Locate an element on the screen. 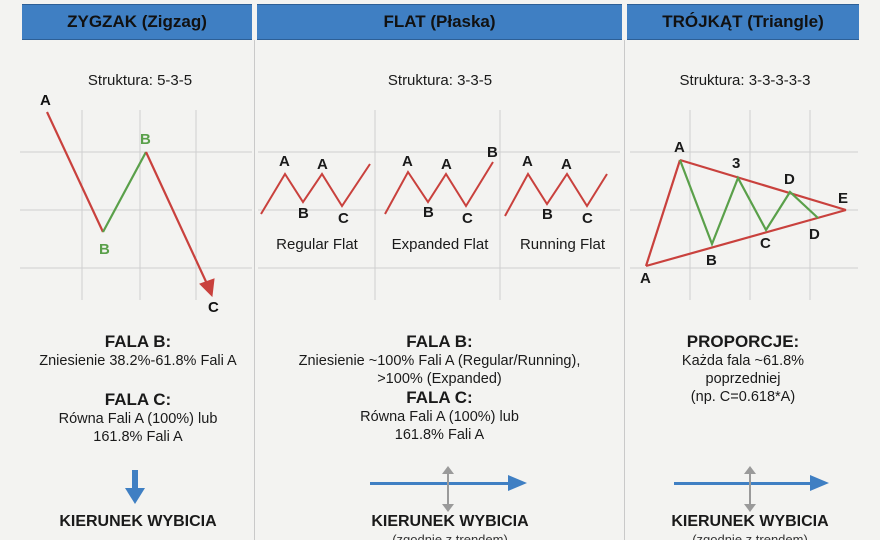 Image resolution: width=880 pixels, height=540 pixels. triangle-label-a-bottom: A is located at coordinates (645, 278).